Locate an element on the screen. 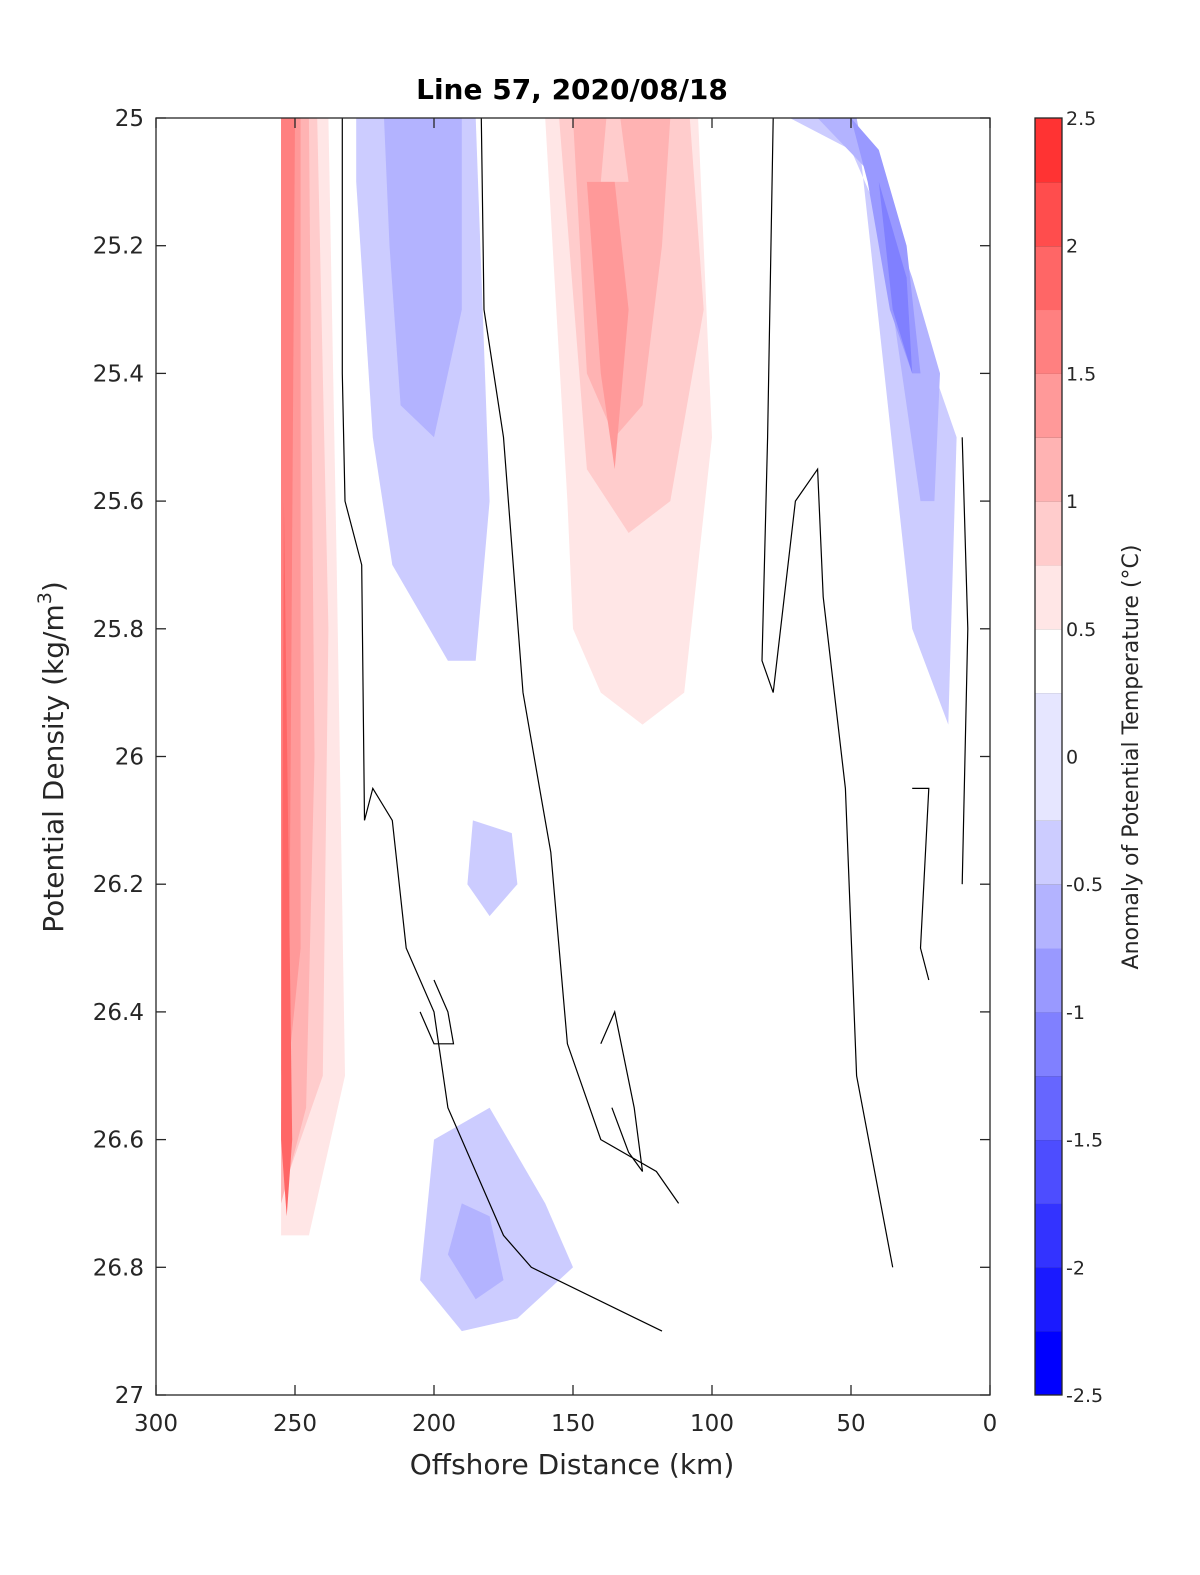 The image size is (1200, 1575). colorbar-tick-label: -1.5 is located at coordinates (1084, 1141).